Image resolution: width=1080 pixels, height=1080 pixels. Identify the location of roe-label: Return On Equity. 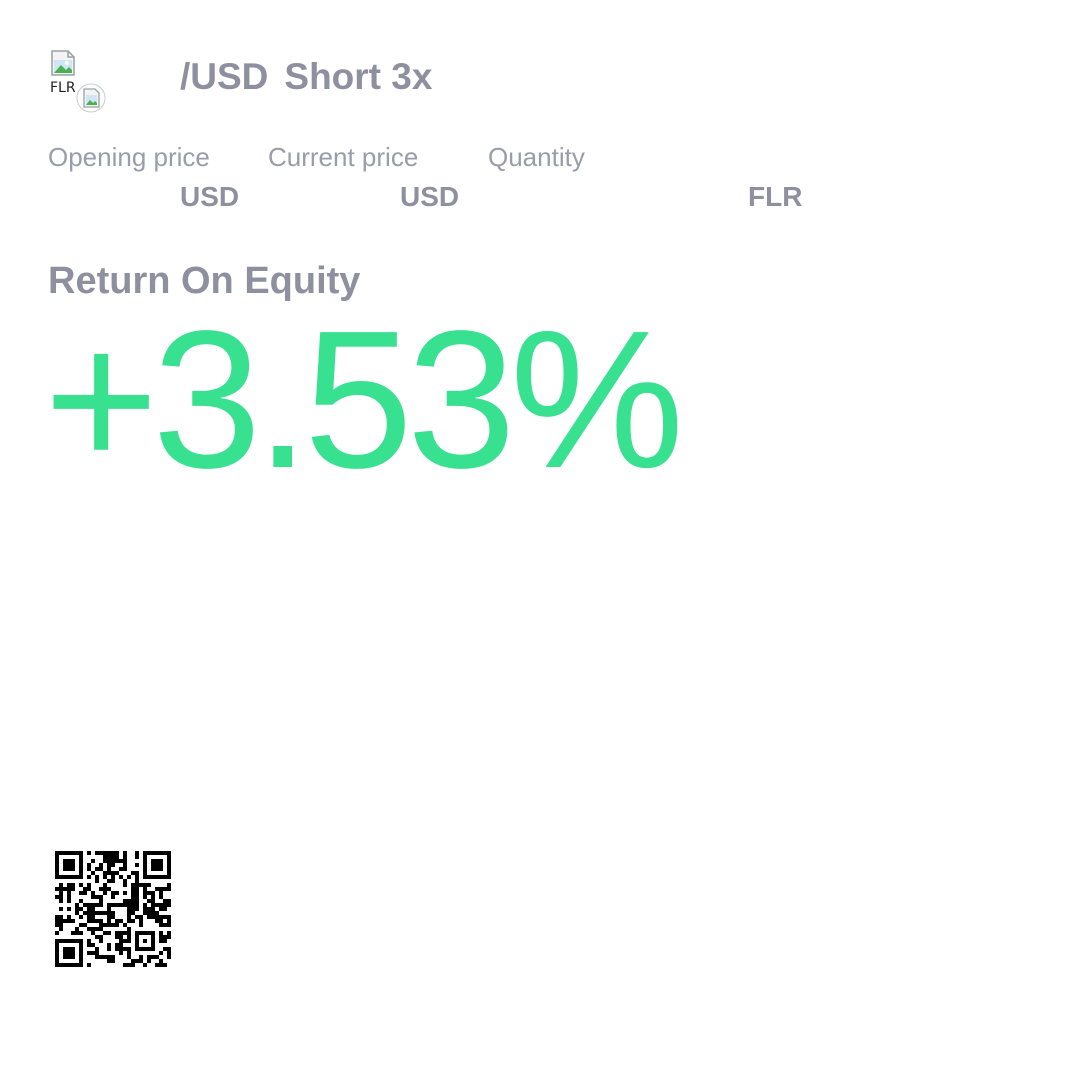
(204, 281).